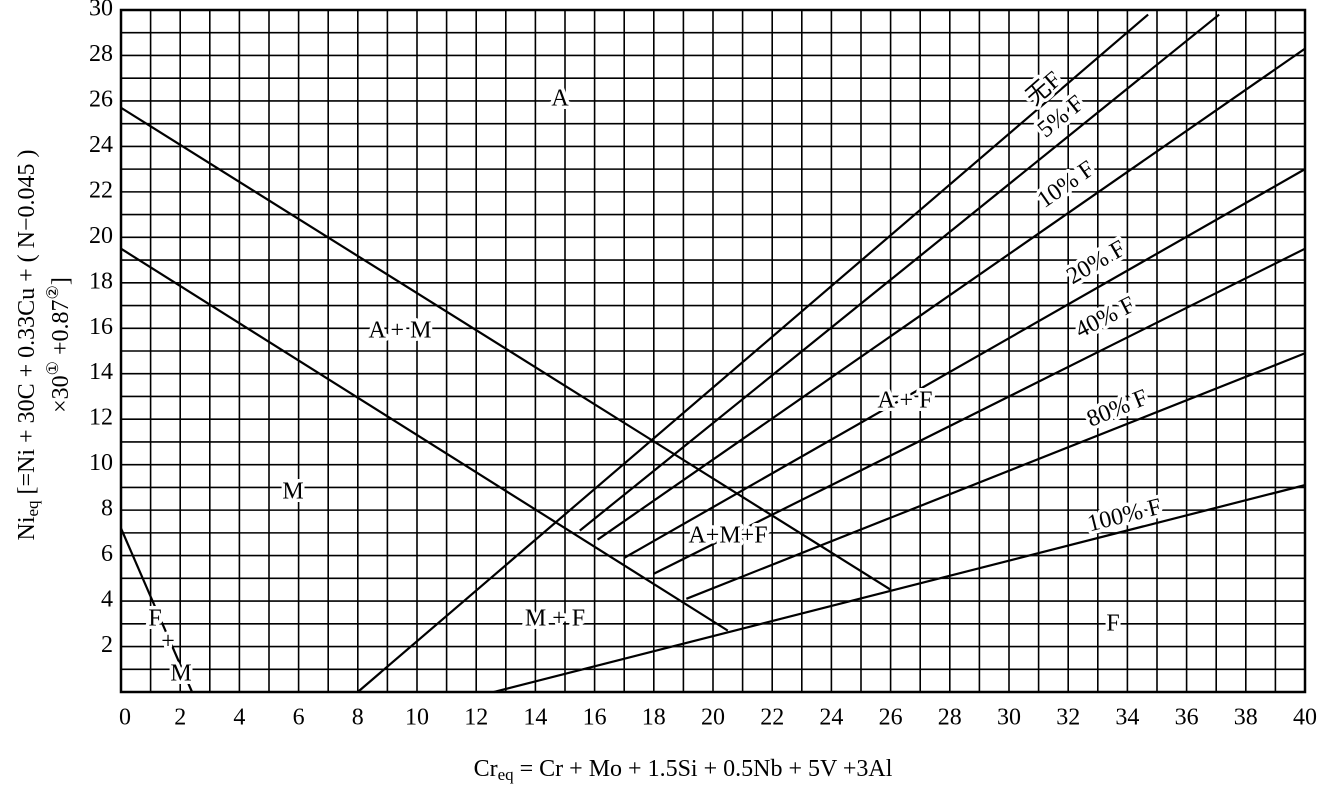 The image size is (1319, 791). Describe the element at coordinates (831, 718) in the screenshot. I see `x-tick-label: 24` at that location.